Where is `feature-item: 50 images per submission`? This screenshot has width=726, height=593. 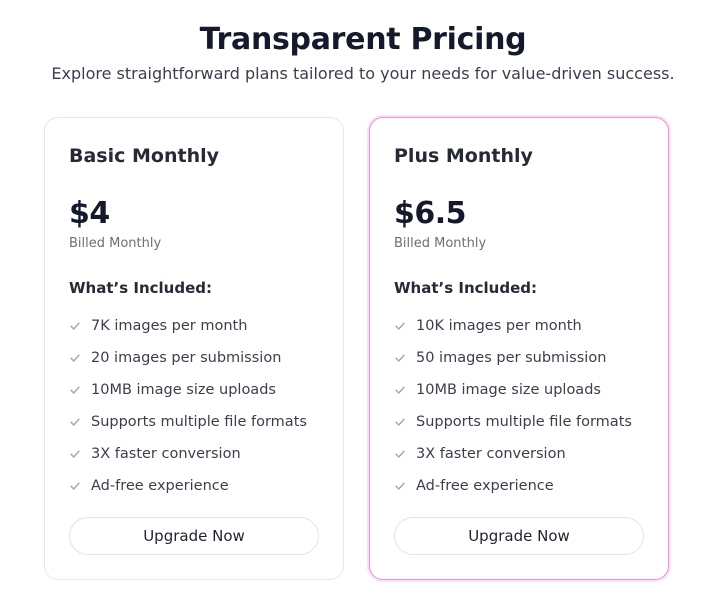
feature-item: 50 images per submission is located at coordinates (519, 358).